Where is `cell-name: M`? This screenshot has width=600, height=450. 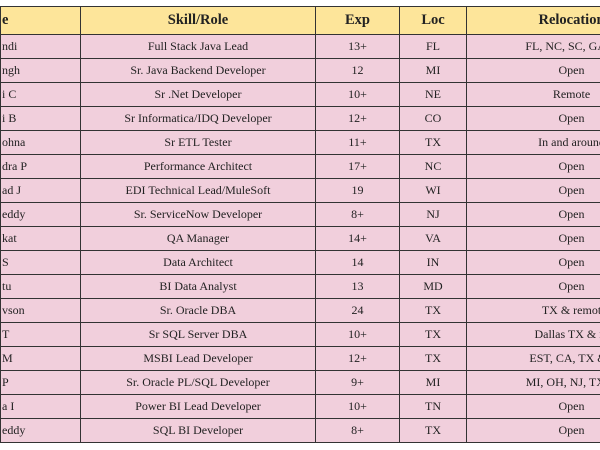 cell-name: M is located at coordinates (40, 358).